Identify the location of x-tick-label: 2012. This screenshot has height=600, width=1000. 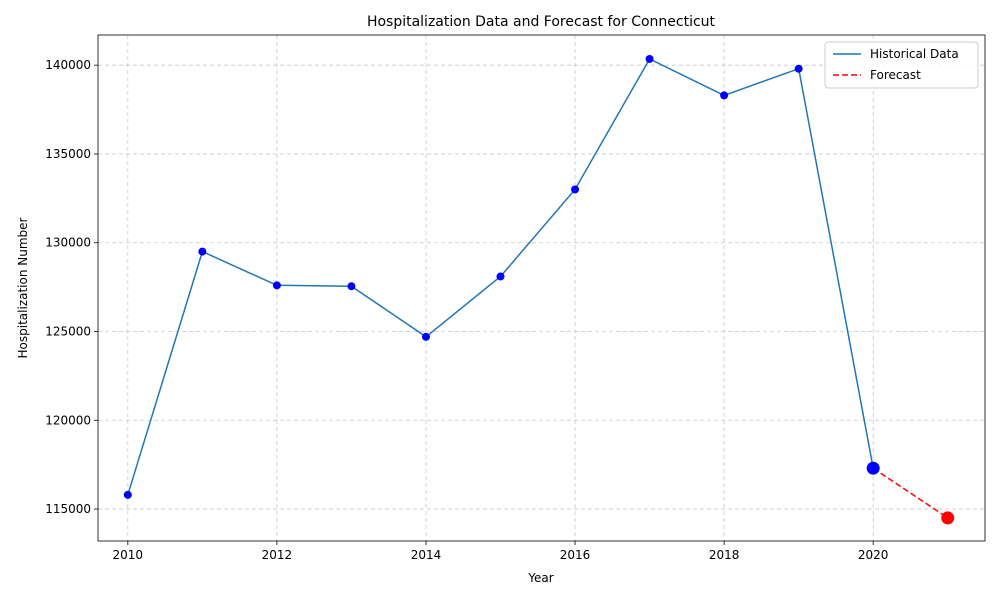
(277, 555).